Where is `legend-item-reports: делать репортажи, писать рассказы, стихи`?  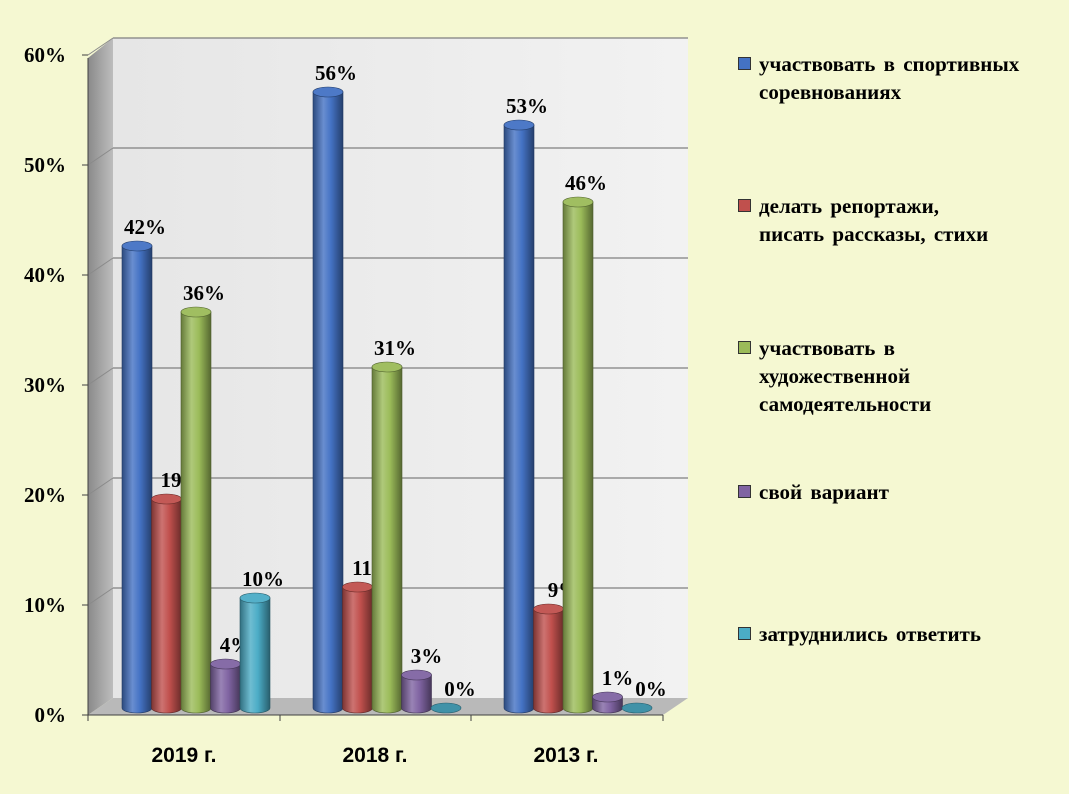
legend-item-reports: делать репортажи, писать рассказы, стихи is located at coordinates (868, 220).